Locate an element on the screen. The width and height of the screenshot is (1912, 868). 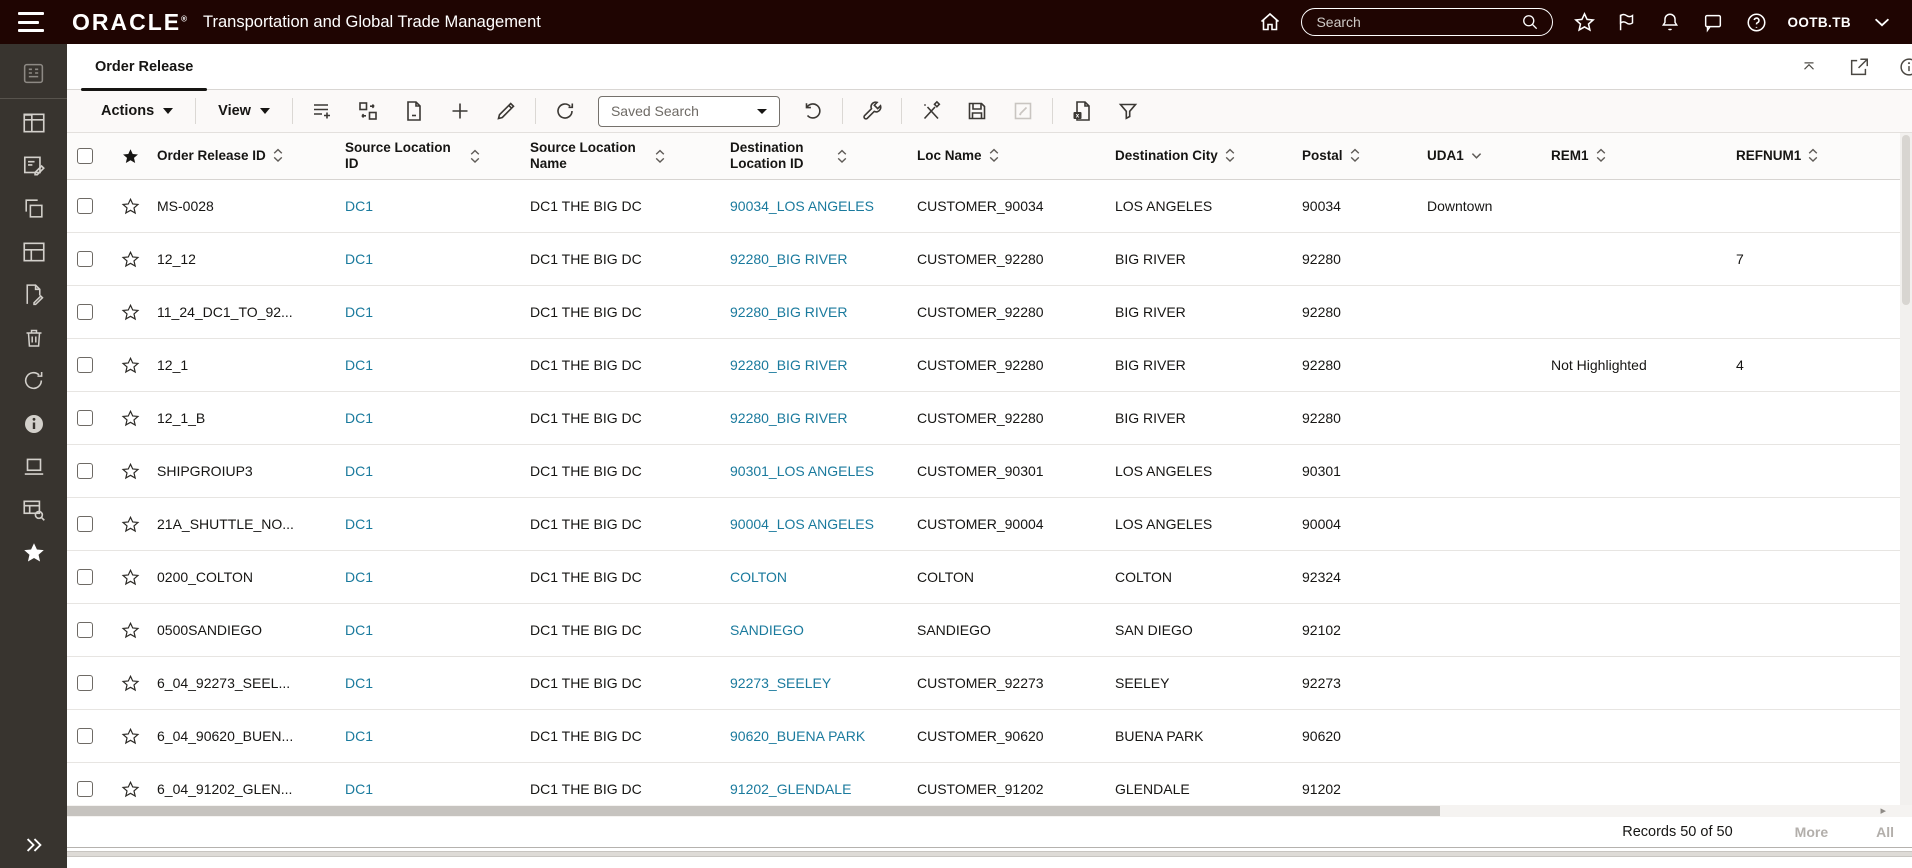
swap-columns-icon is located at coordinates (368, 111).